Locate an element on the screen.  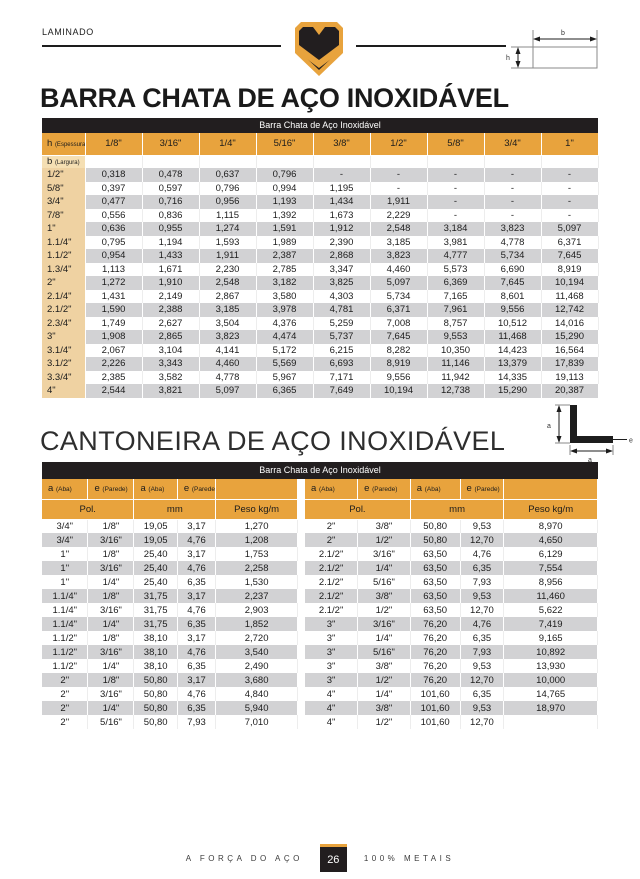
weight-cell: 3,825 is located at coordinates (342, 283).